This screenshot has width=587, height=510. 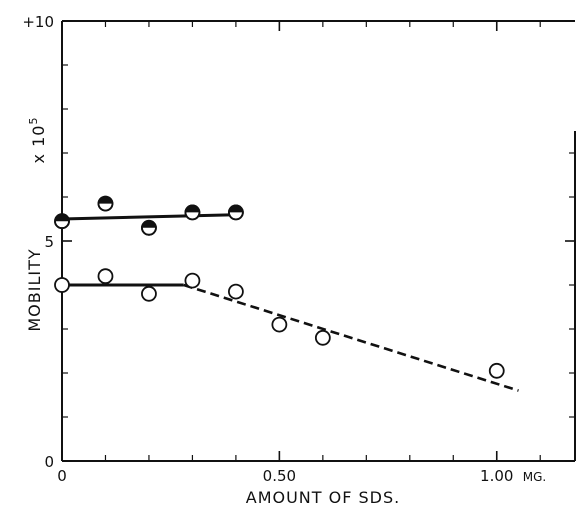 What do you see at coordinates (33, 121) in the screenshot?
I see `y-axis-scale-exponent: 5` at bounding box center [33, 121].